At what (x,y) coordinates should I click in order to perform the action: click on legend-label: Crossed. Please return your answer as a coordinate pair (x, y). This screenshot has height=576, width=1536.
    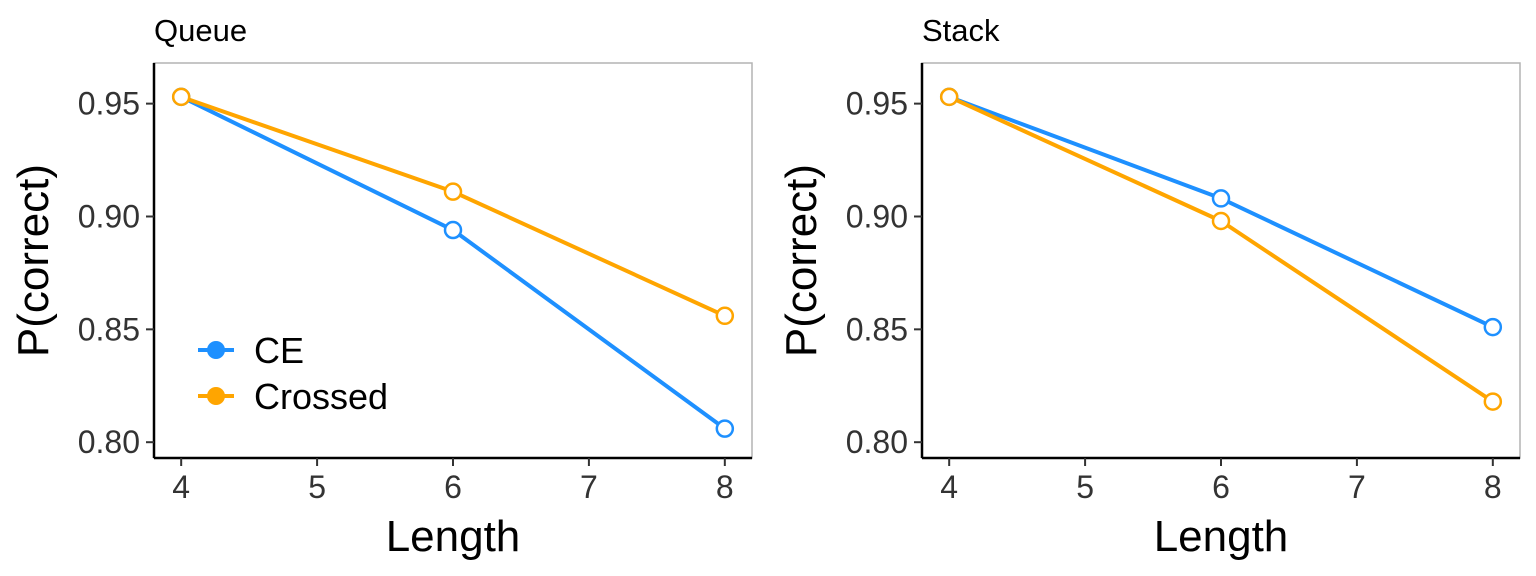
    Looking at the image, I should click on (321, 396).